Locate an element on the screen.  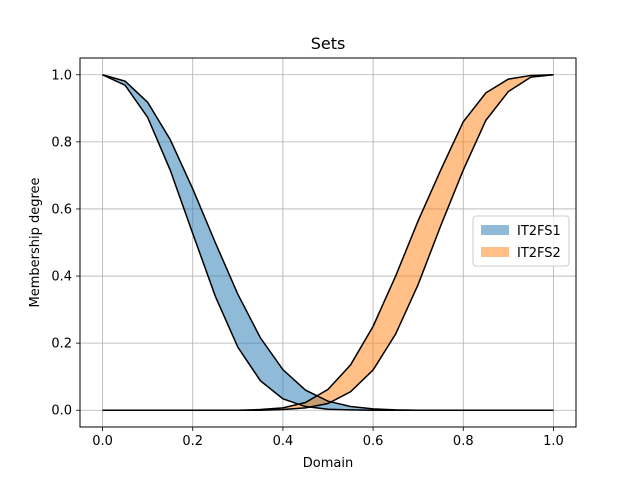
y-tick-label: 0.4 is located at coordinates (61, 277).